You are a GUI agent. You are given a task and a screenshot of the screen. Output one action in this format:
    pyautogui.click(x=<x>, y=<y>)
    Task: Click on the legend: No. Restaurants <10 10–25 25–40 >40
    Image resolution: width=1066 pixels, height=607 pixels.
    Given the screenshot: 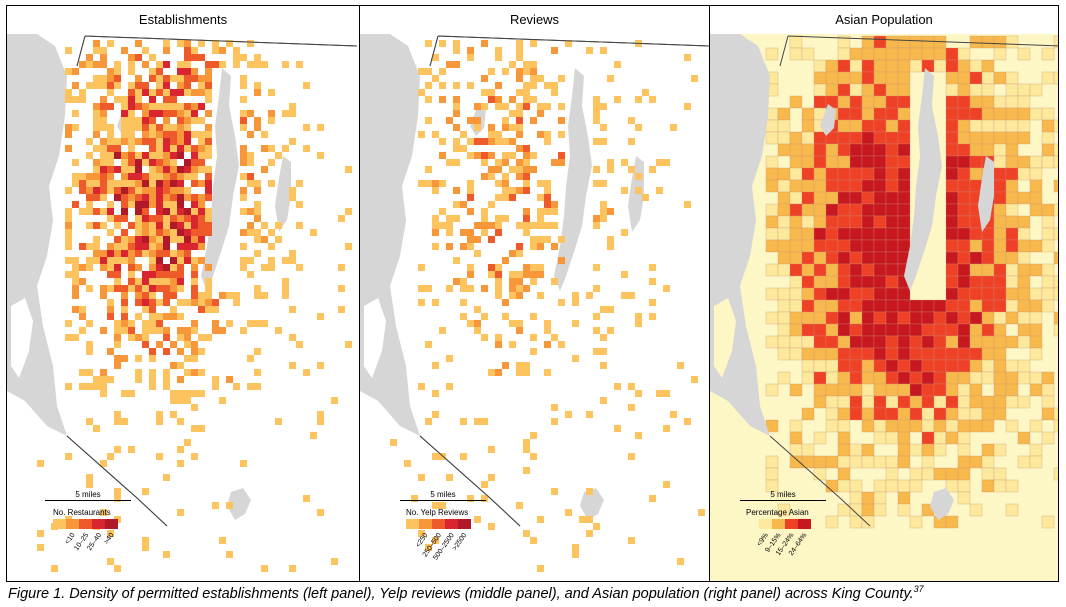 What is the action you would take?
    pyautogui.click(x=98, y=531)
    